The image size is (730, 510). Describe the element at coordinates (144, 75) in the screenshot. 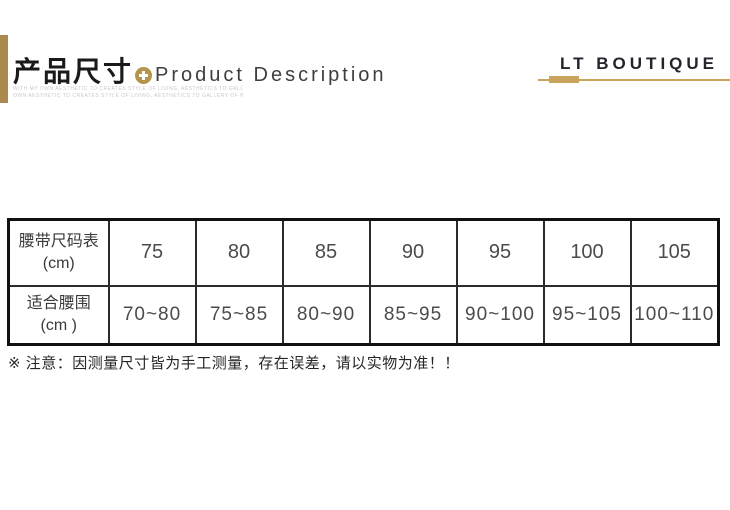

I see `plus-icon` at that location.